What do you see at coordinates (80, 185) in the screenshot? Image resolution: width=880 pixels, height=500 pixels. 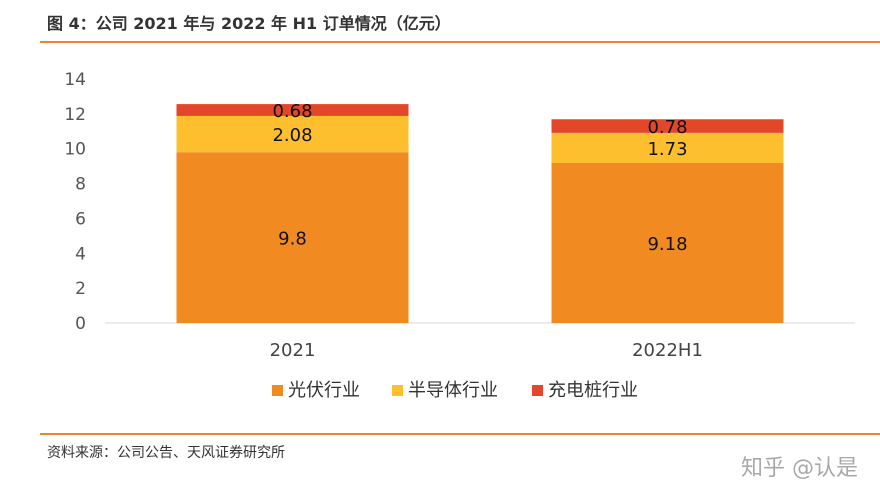 I see `y-tick-label: 8` at bounding box center [80, 185].